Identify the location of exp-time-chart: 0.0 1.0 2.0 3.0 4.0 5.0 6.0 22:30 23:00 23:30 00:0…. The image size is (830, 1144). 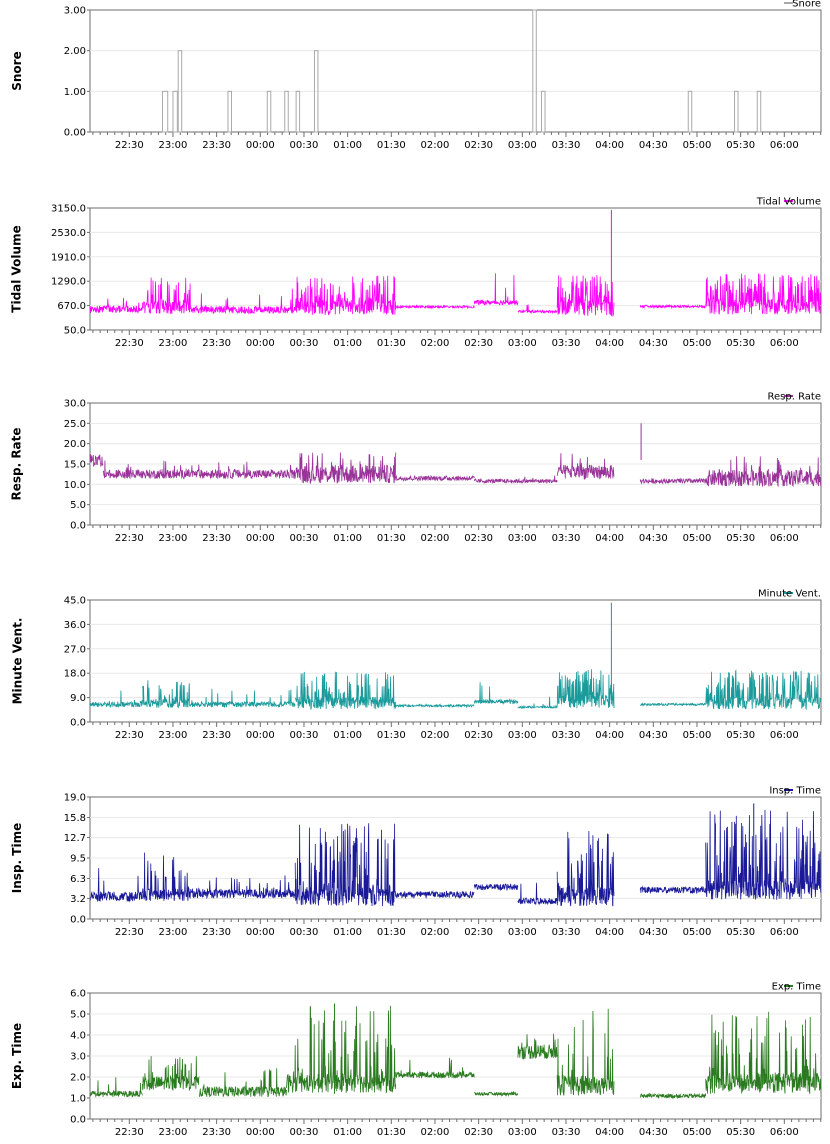
(446, 1060).